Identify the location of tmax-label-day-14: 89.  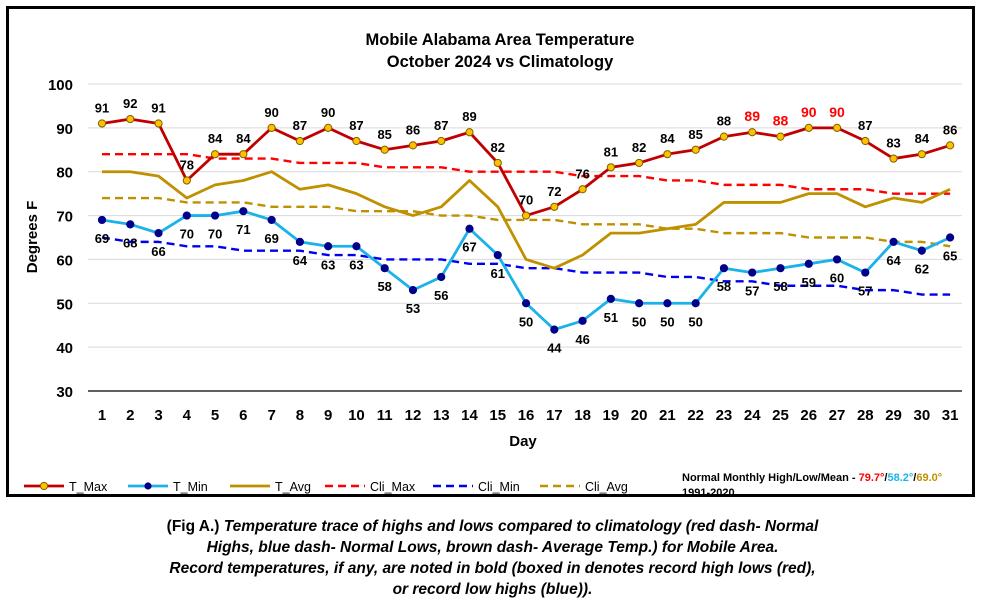
(469, 116).